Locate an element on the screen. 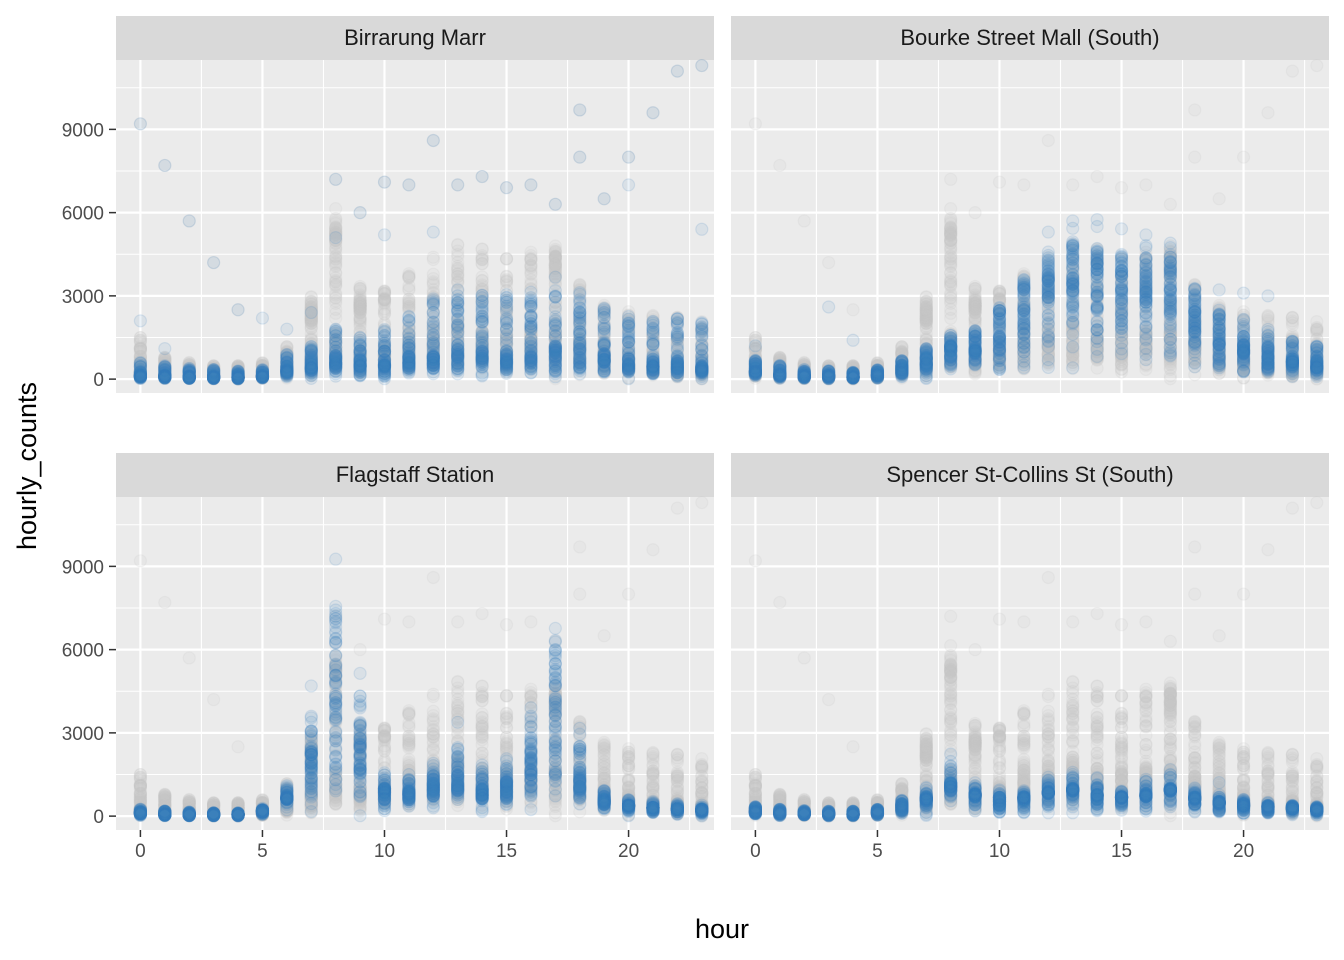 Image resolution: width=1344 pixels, height=960 pixels. facet-title: Birrarung Marr is located at coordinates (415, 37).